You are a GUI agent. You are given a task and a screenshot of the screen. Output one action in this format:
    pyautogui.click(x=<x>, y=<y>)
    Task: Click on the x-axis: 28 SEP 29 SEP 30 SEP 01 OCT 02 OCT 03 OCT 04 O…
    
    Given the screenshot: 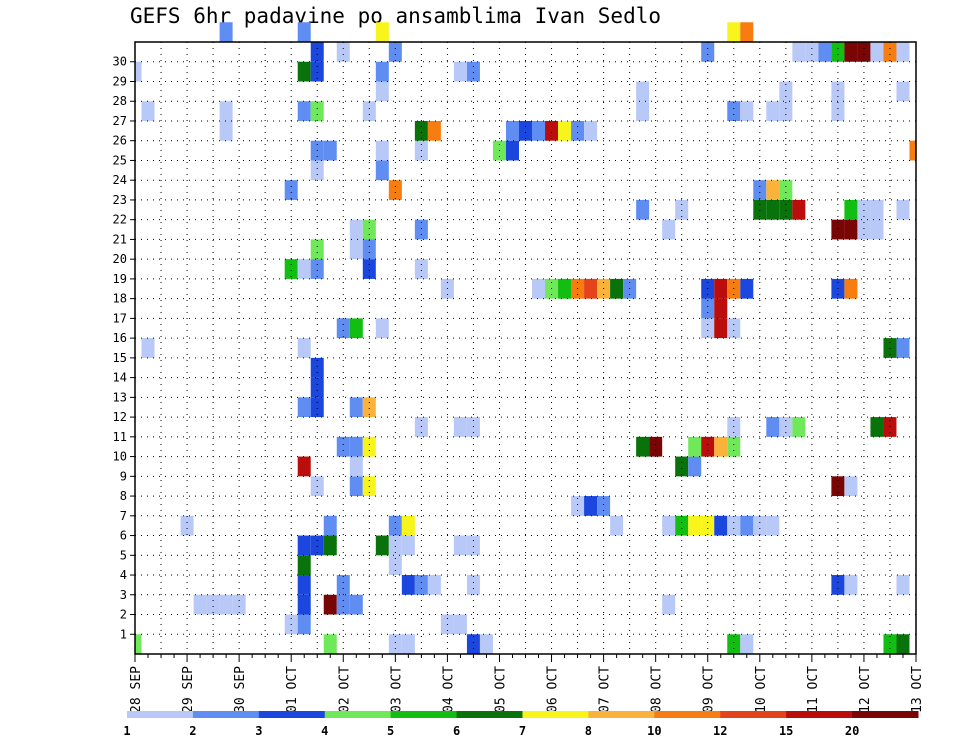 What is the action you would take?
    pyautogui.click(x=527, y=683)
    